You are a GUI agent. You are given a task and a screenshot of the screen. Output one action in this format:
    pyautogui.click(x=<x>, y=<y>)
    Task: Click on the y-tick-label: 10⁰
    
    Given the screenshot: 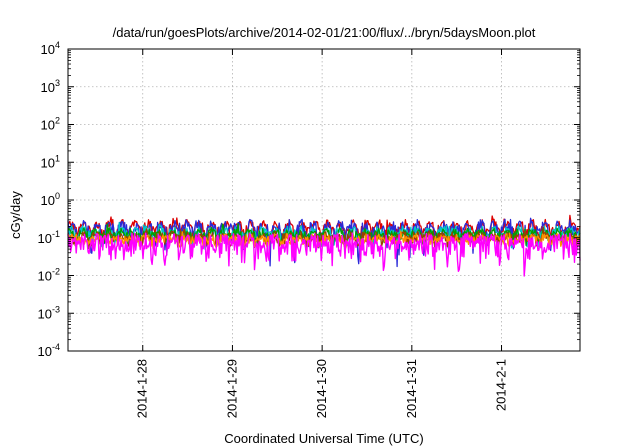 What is the action you would take?
    pyautogui.click(x=50, y=199)
    